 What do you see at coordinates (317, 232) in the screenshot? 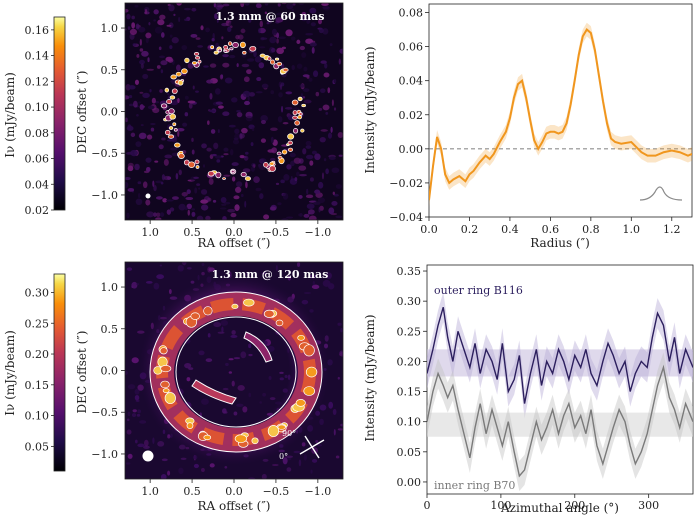
I see `x-tick-label: −1.0` at bounding box center [317, 232].